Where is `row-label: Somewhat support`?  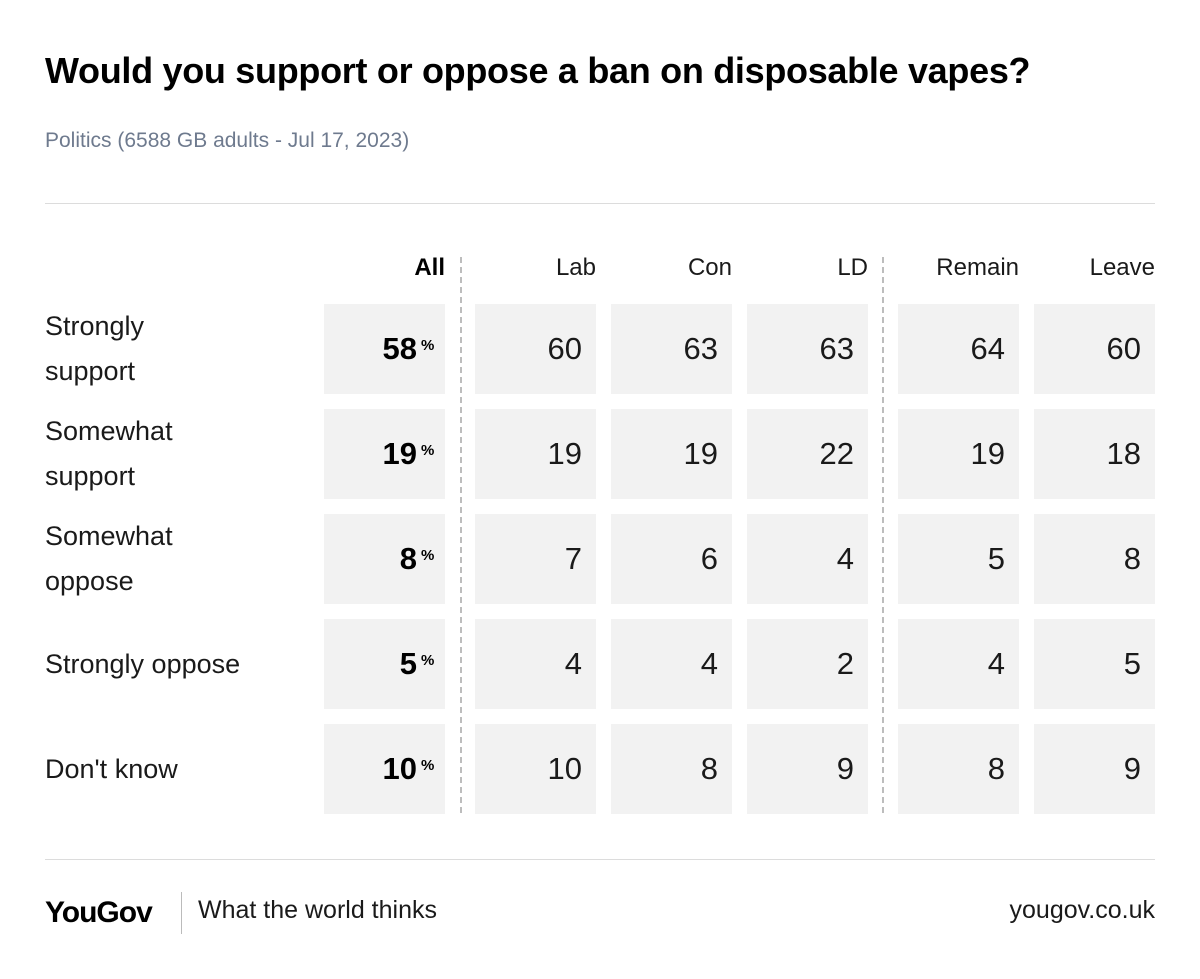
row-label: Somewhat support is located at coordinates (180, 454).